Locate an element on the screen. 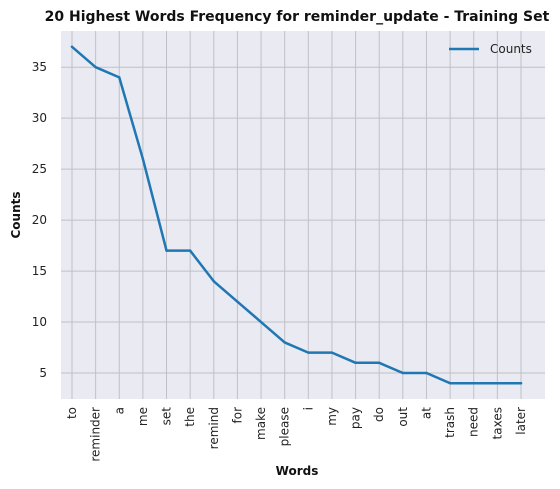 The width and height of the screenshot is (560, 489). y-tick-label: 5 is located at coordinates (43, 373).